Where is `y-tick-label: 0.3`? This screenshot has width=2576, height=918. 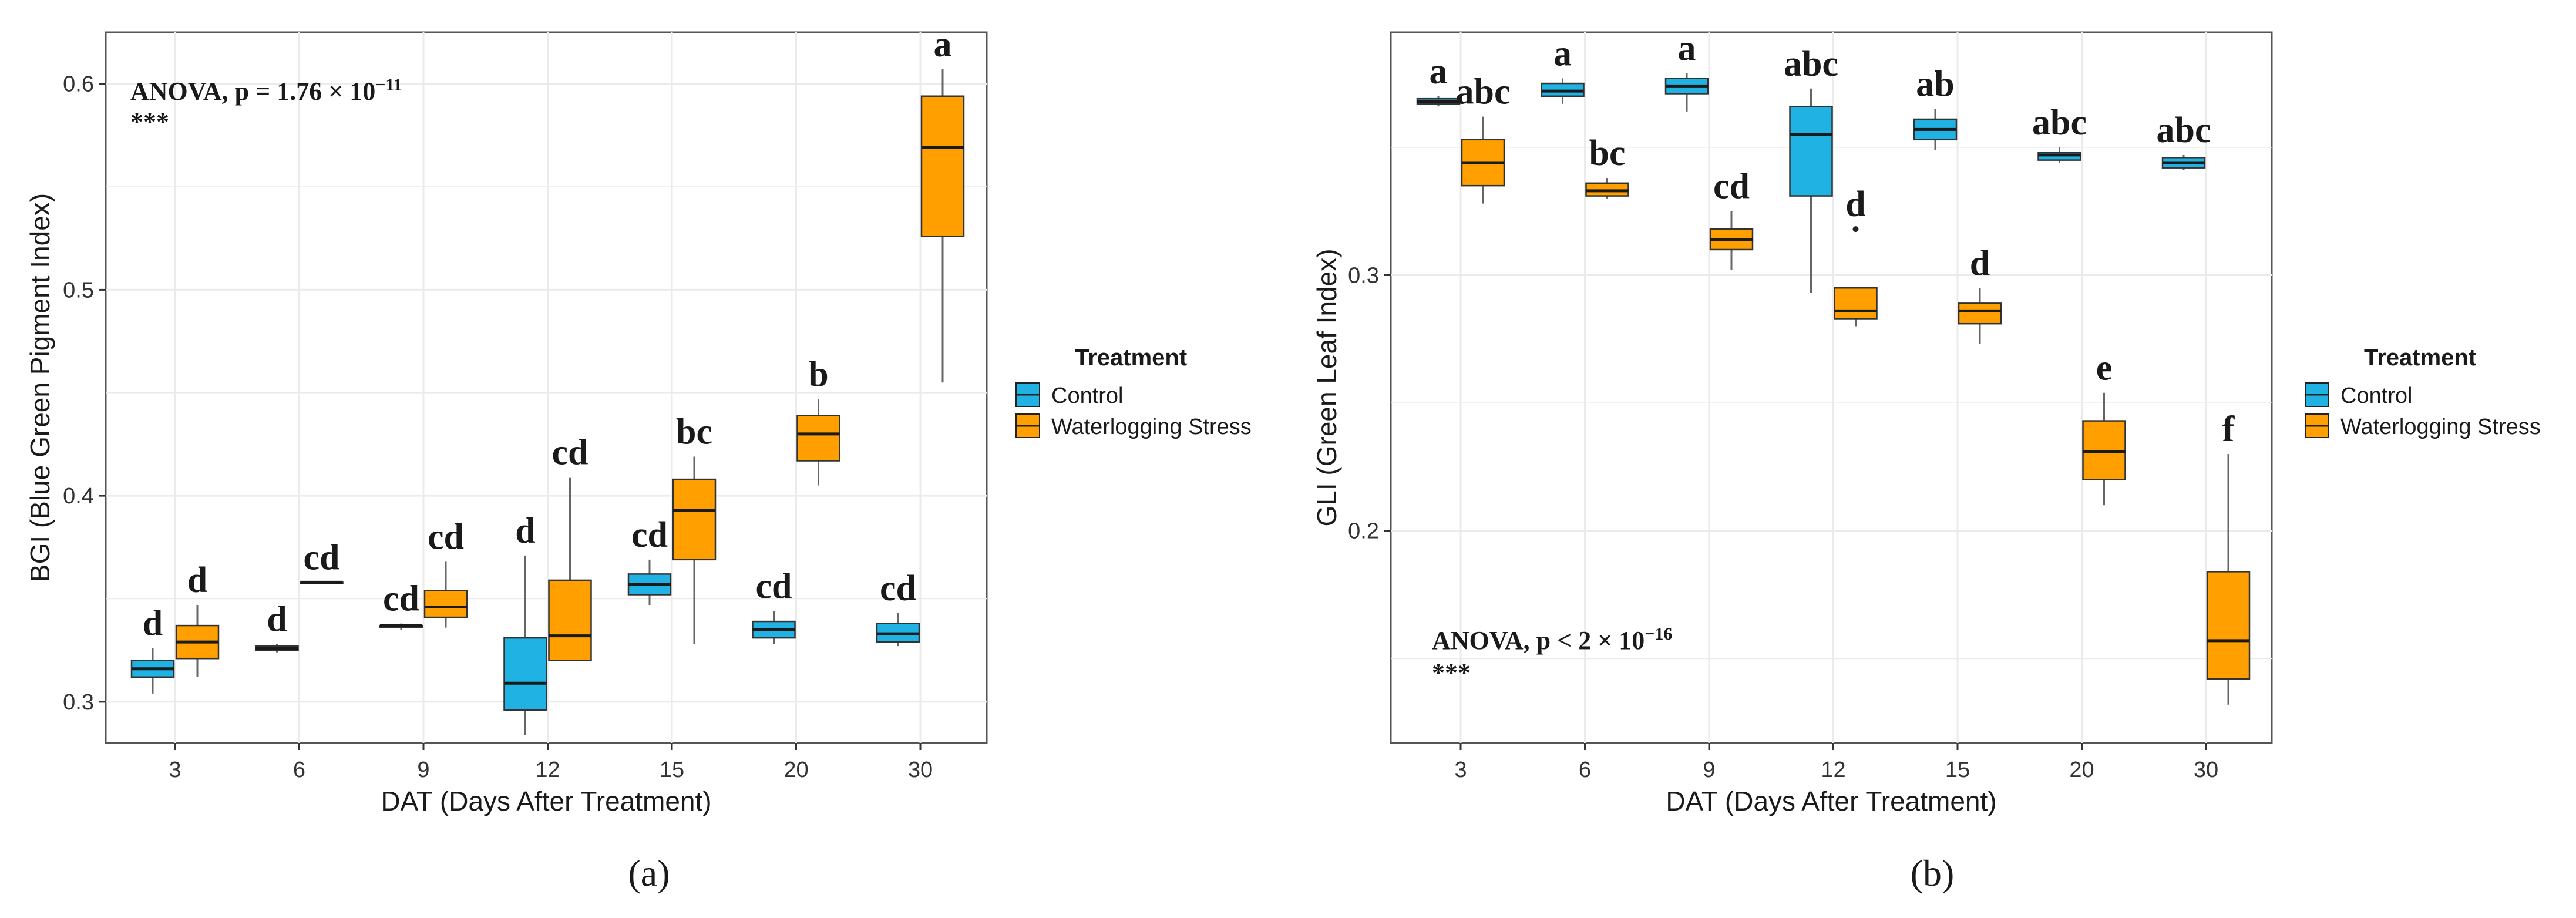
y-tick-label: 0.3 is located at coordinates (1363, 275).